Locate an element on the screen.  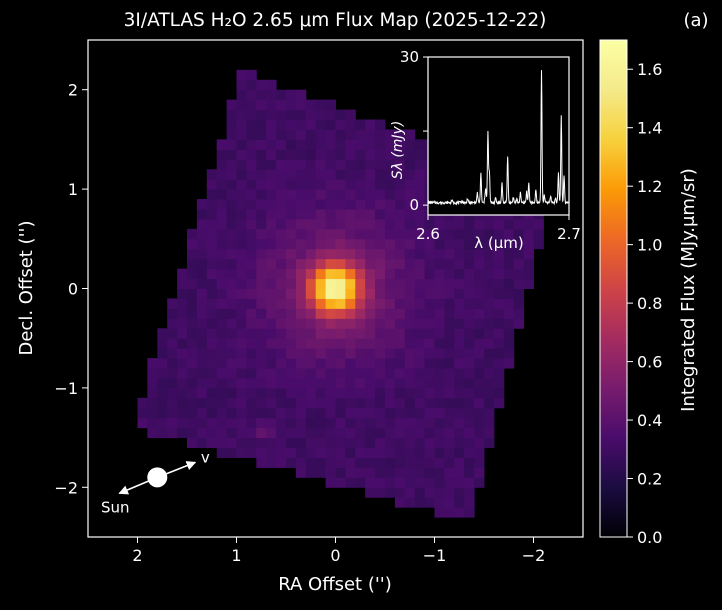
colorbar-tick-label: 0.6 is located at coordinates (649, 362).